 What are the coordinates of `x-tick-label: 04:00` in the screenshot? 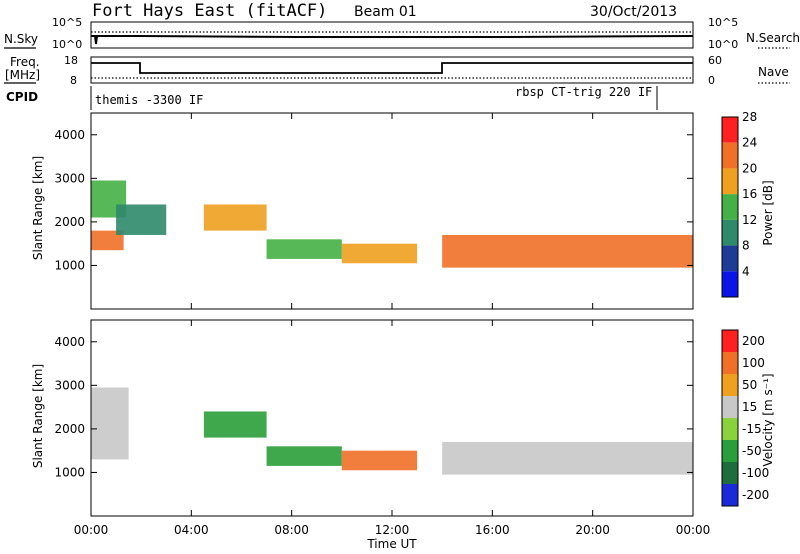 It's located at (191, 530).